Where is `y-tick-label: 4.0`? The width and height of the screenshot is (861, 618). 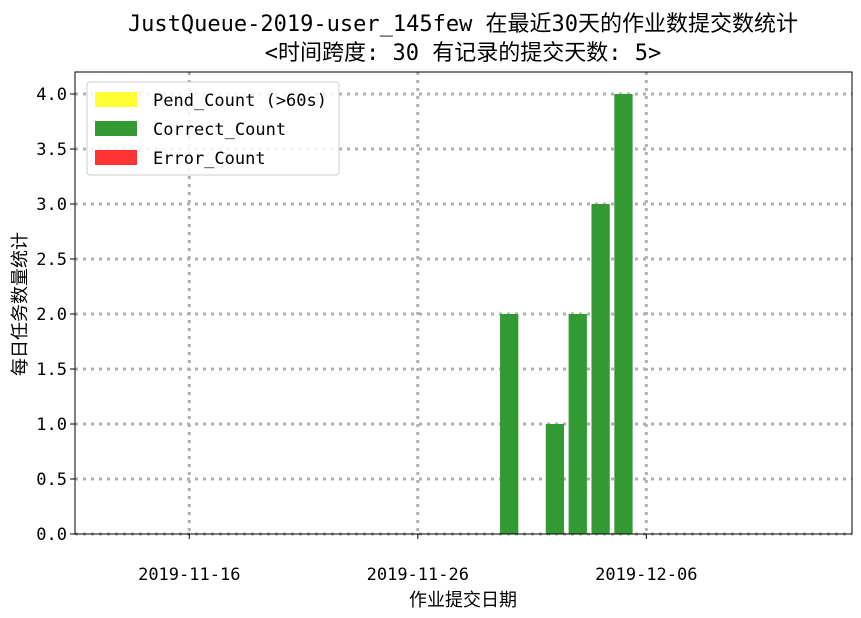
y-tick-label: 4.0 is located at coordinates (51, 95).